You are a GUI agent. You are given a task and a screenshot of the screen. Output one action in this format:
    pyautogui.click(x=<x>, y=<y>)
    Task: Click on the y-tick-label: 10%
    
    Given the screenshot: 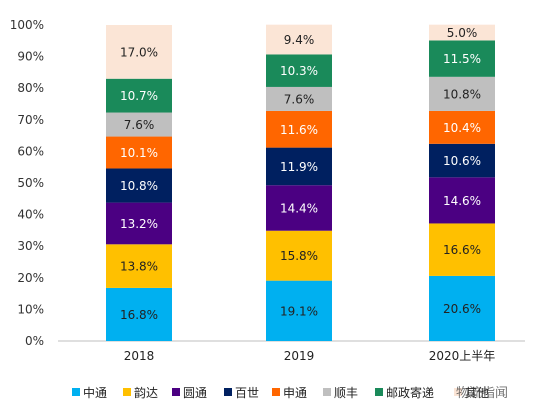 What is the action you would take?
    pyautogui.click(x=30, y=309)
    